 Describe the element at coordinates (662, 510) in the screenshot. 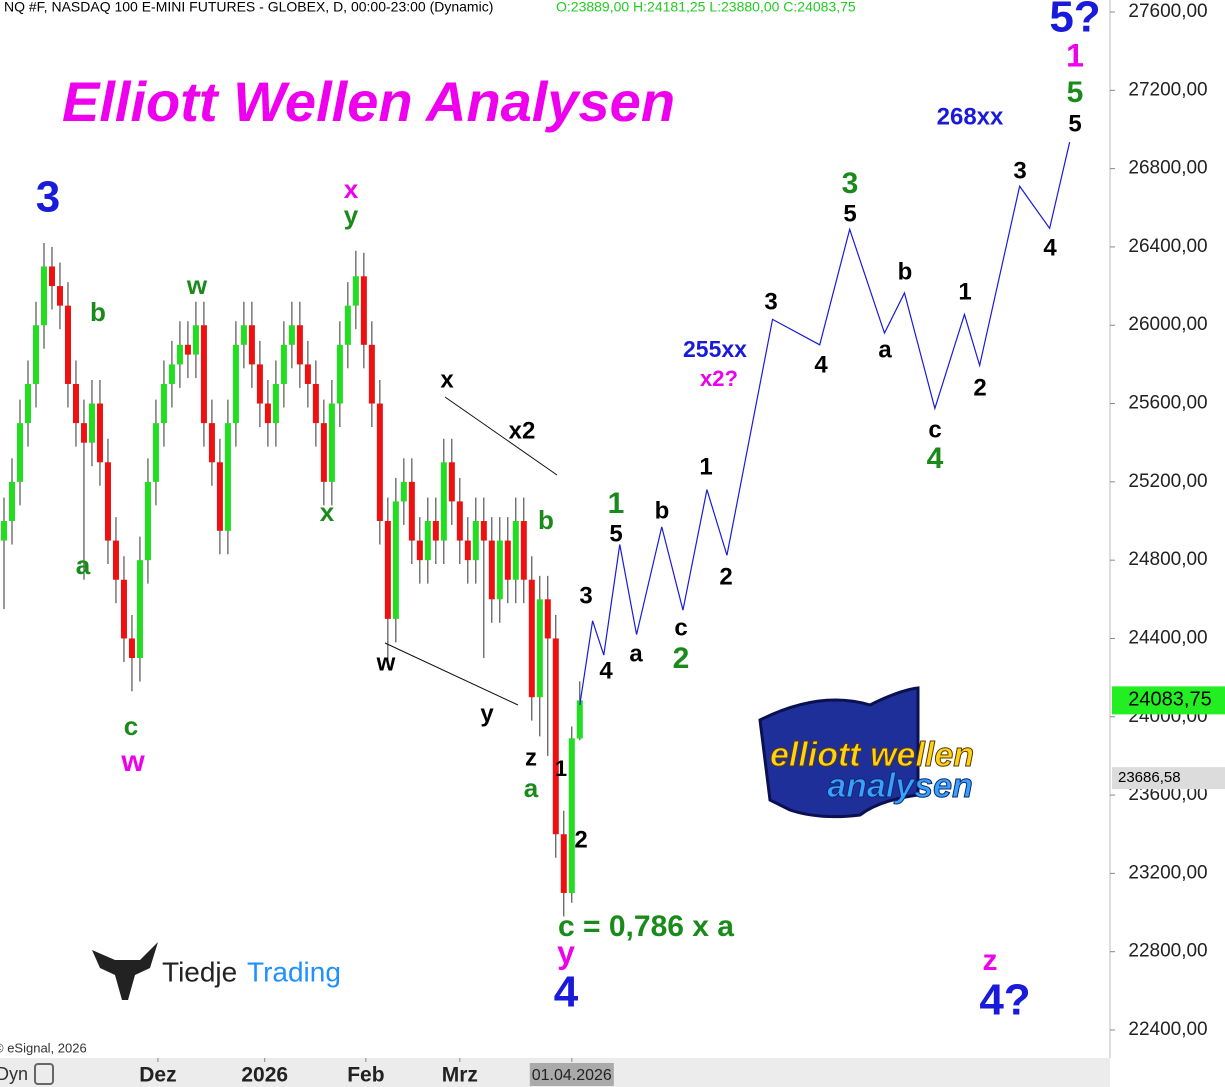

I see `wave-label: b` at that location.